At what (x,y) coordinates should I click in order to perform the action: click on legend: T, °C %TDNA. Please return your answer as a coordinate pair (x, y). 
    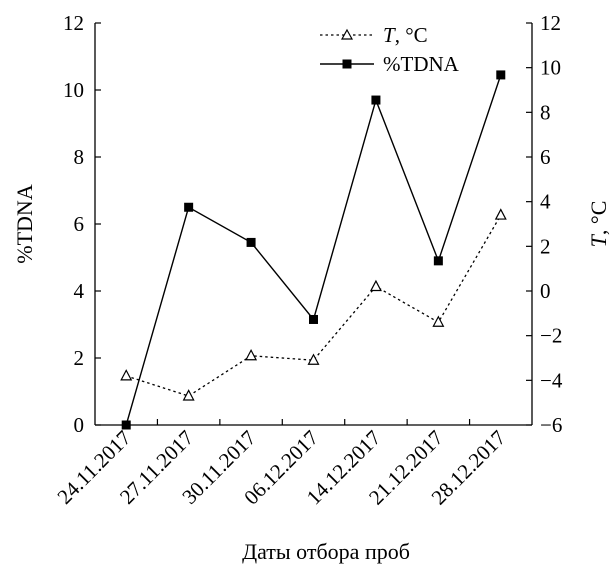
    Looking at the image, I should click on (390, 49).